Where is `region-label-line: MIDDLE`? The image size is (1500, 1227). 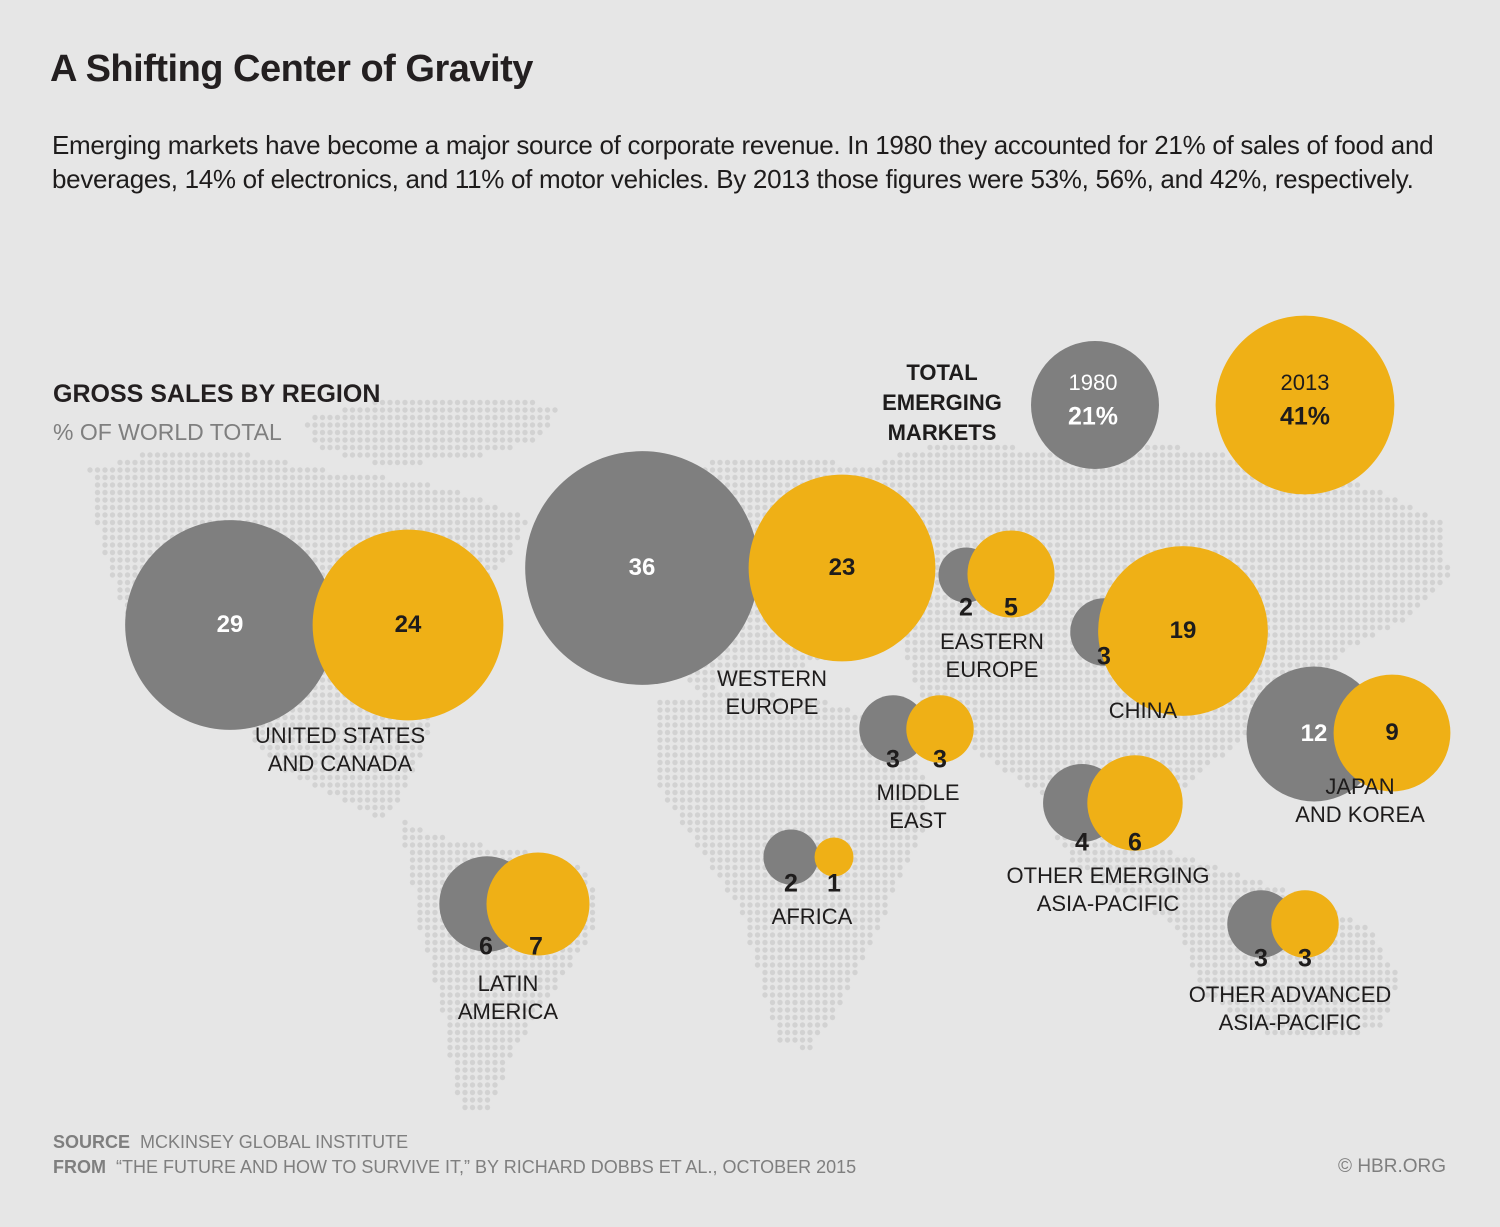
region-label-line: MIDDLE is located at coordinates (918, 792).